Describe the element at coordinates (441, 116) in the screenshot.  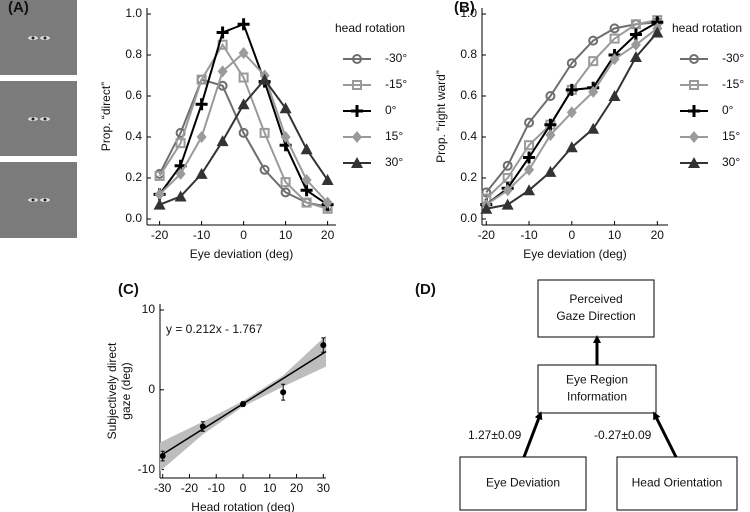
I see `y-axis-label: Prop. “right ward”` at that location.